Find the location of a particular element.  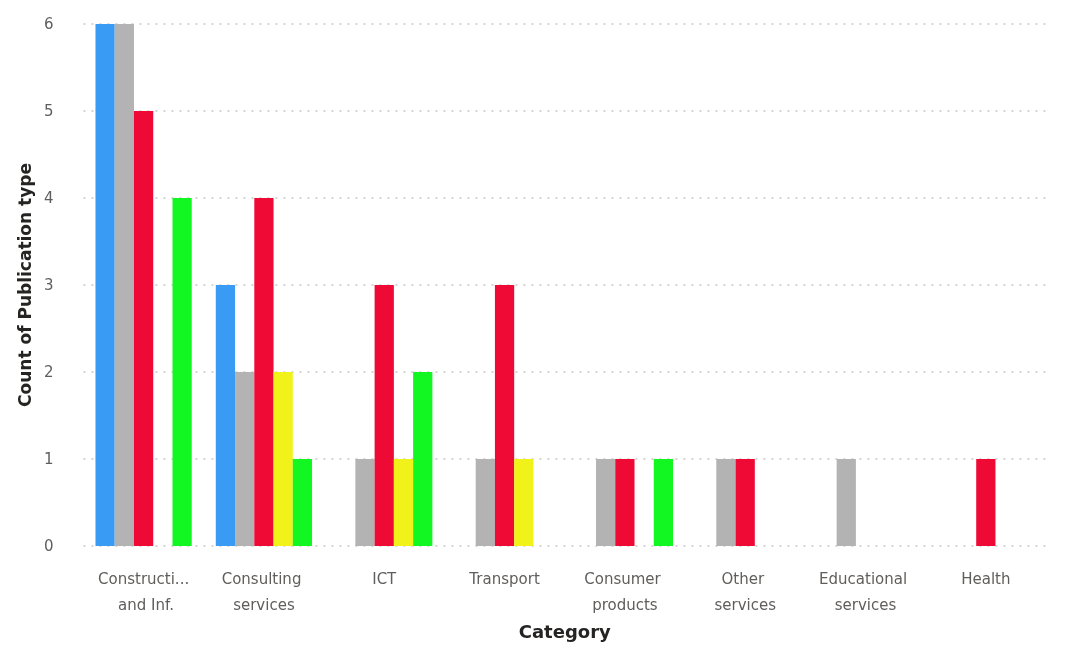

x-tick-label: Constructi... and Inf. is located at coordinates (144, 592).